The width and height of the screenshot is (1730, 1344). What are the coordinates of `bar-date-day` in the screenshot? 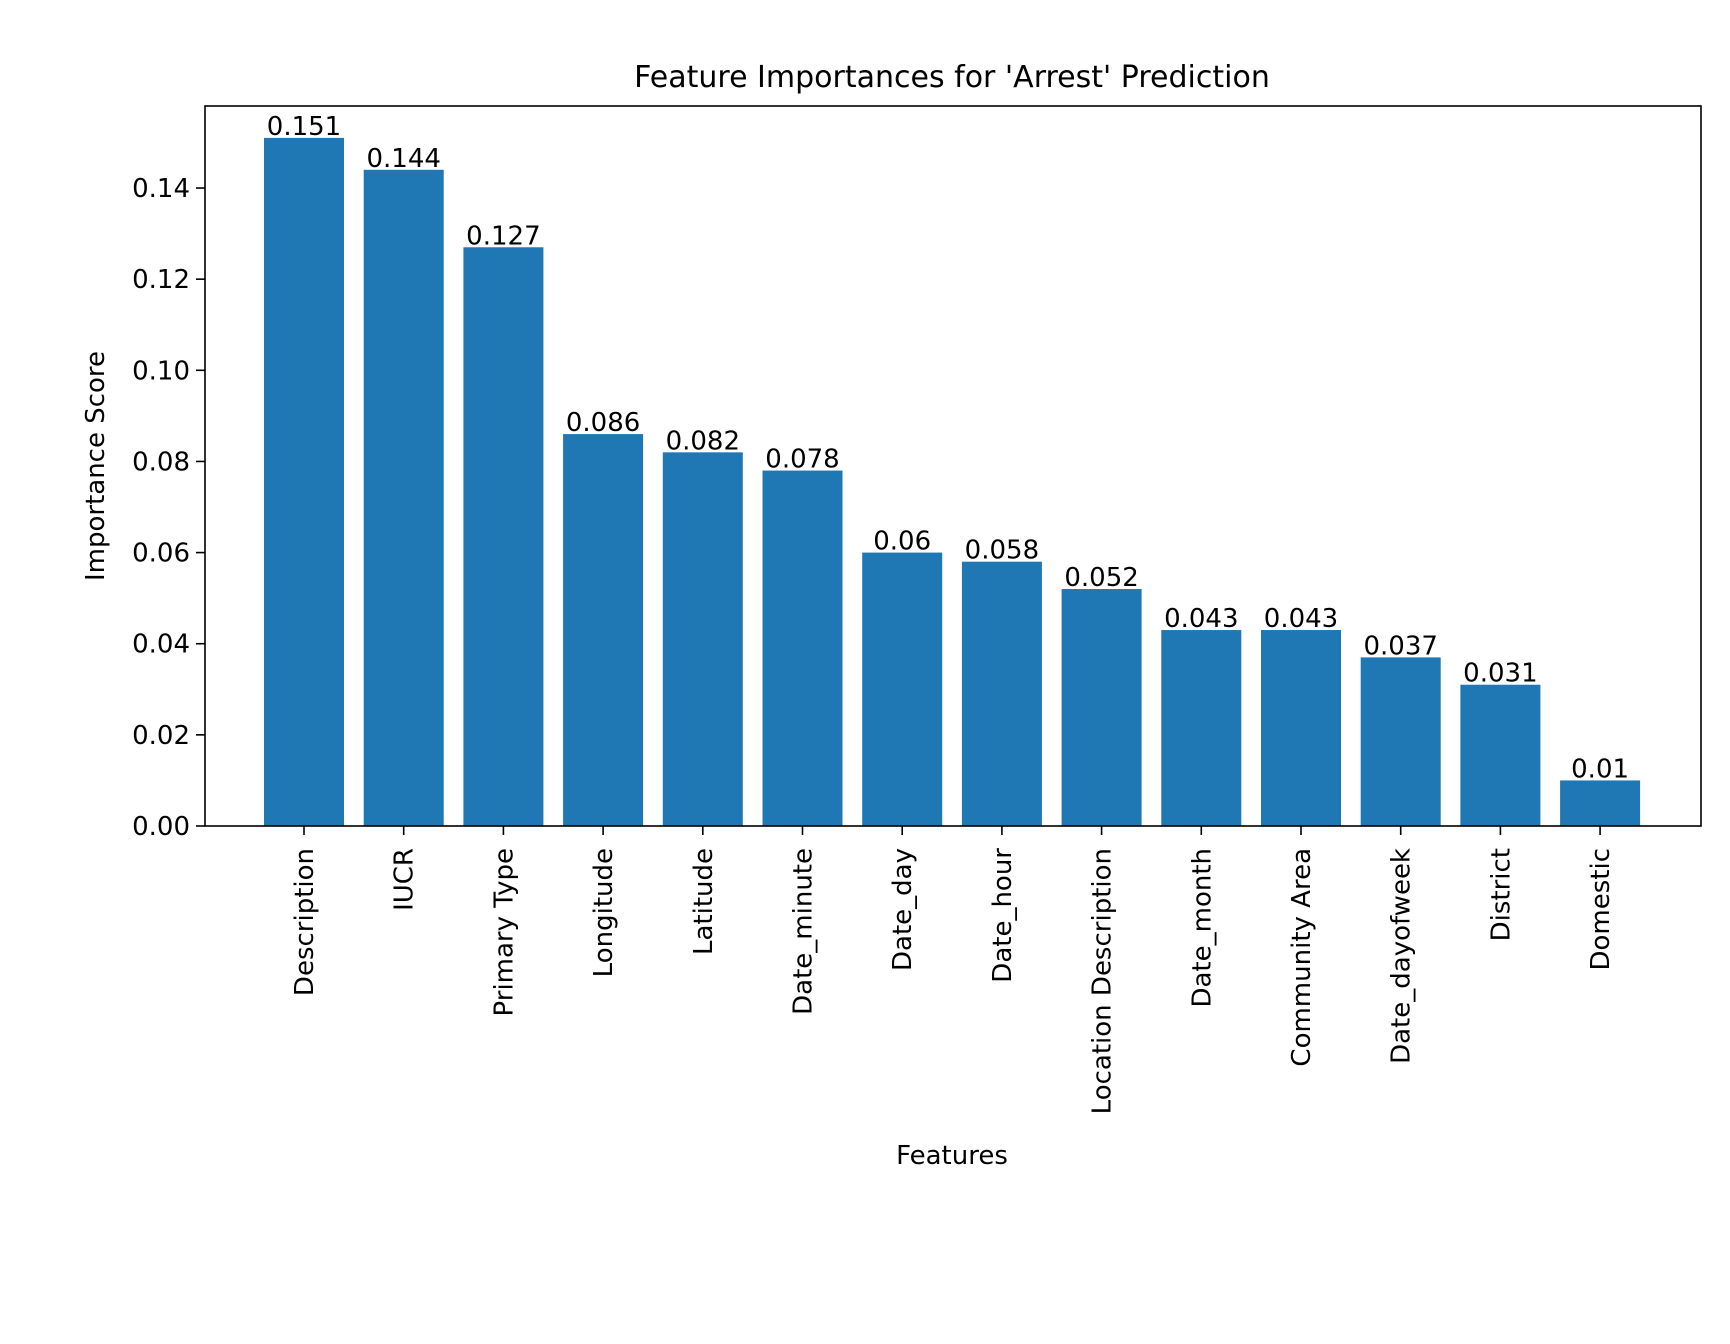 It's located at (902, 689).